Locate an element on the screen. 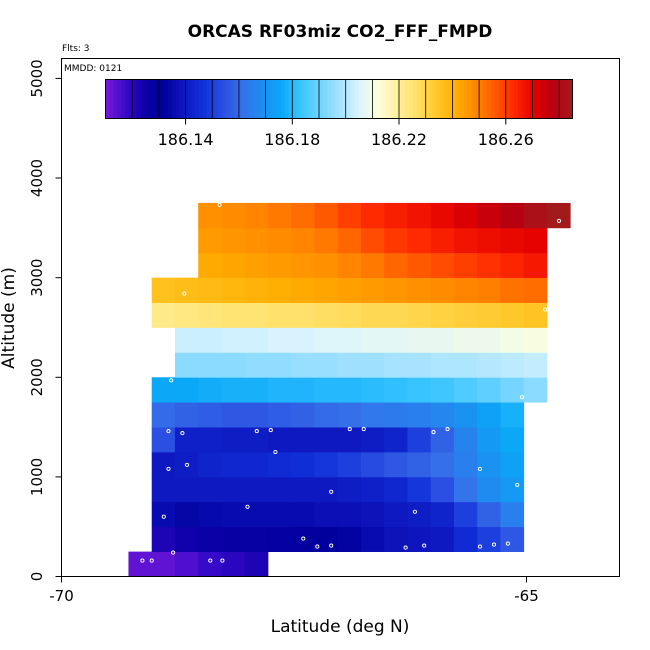  colorbar-tick-label: 186.18 is located at coordinates (292, 139).